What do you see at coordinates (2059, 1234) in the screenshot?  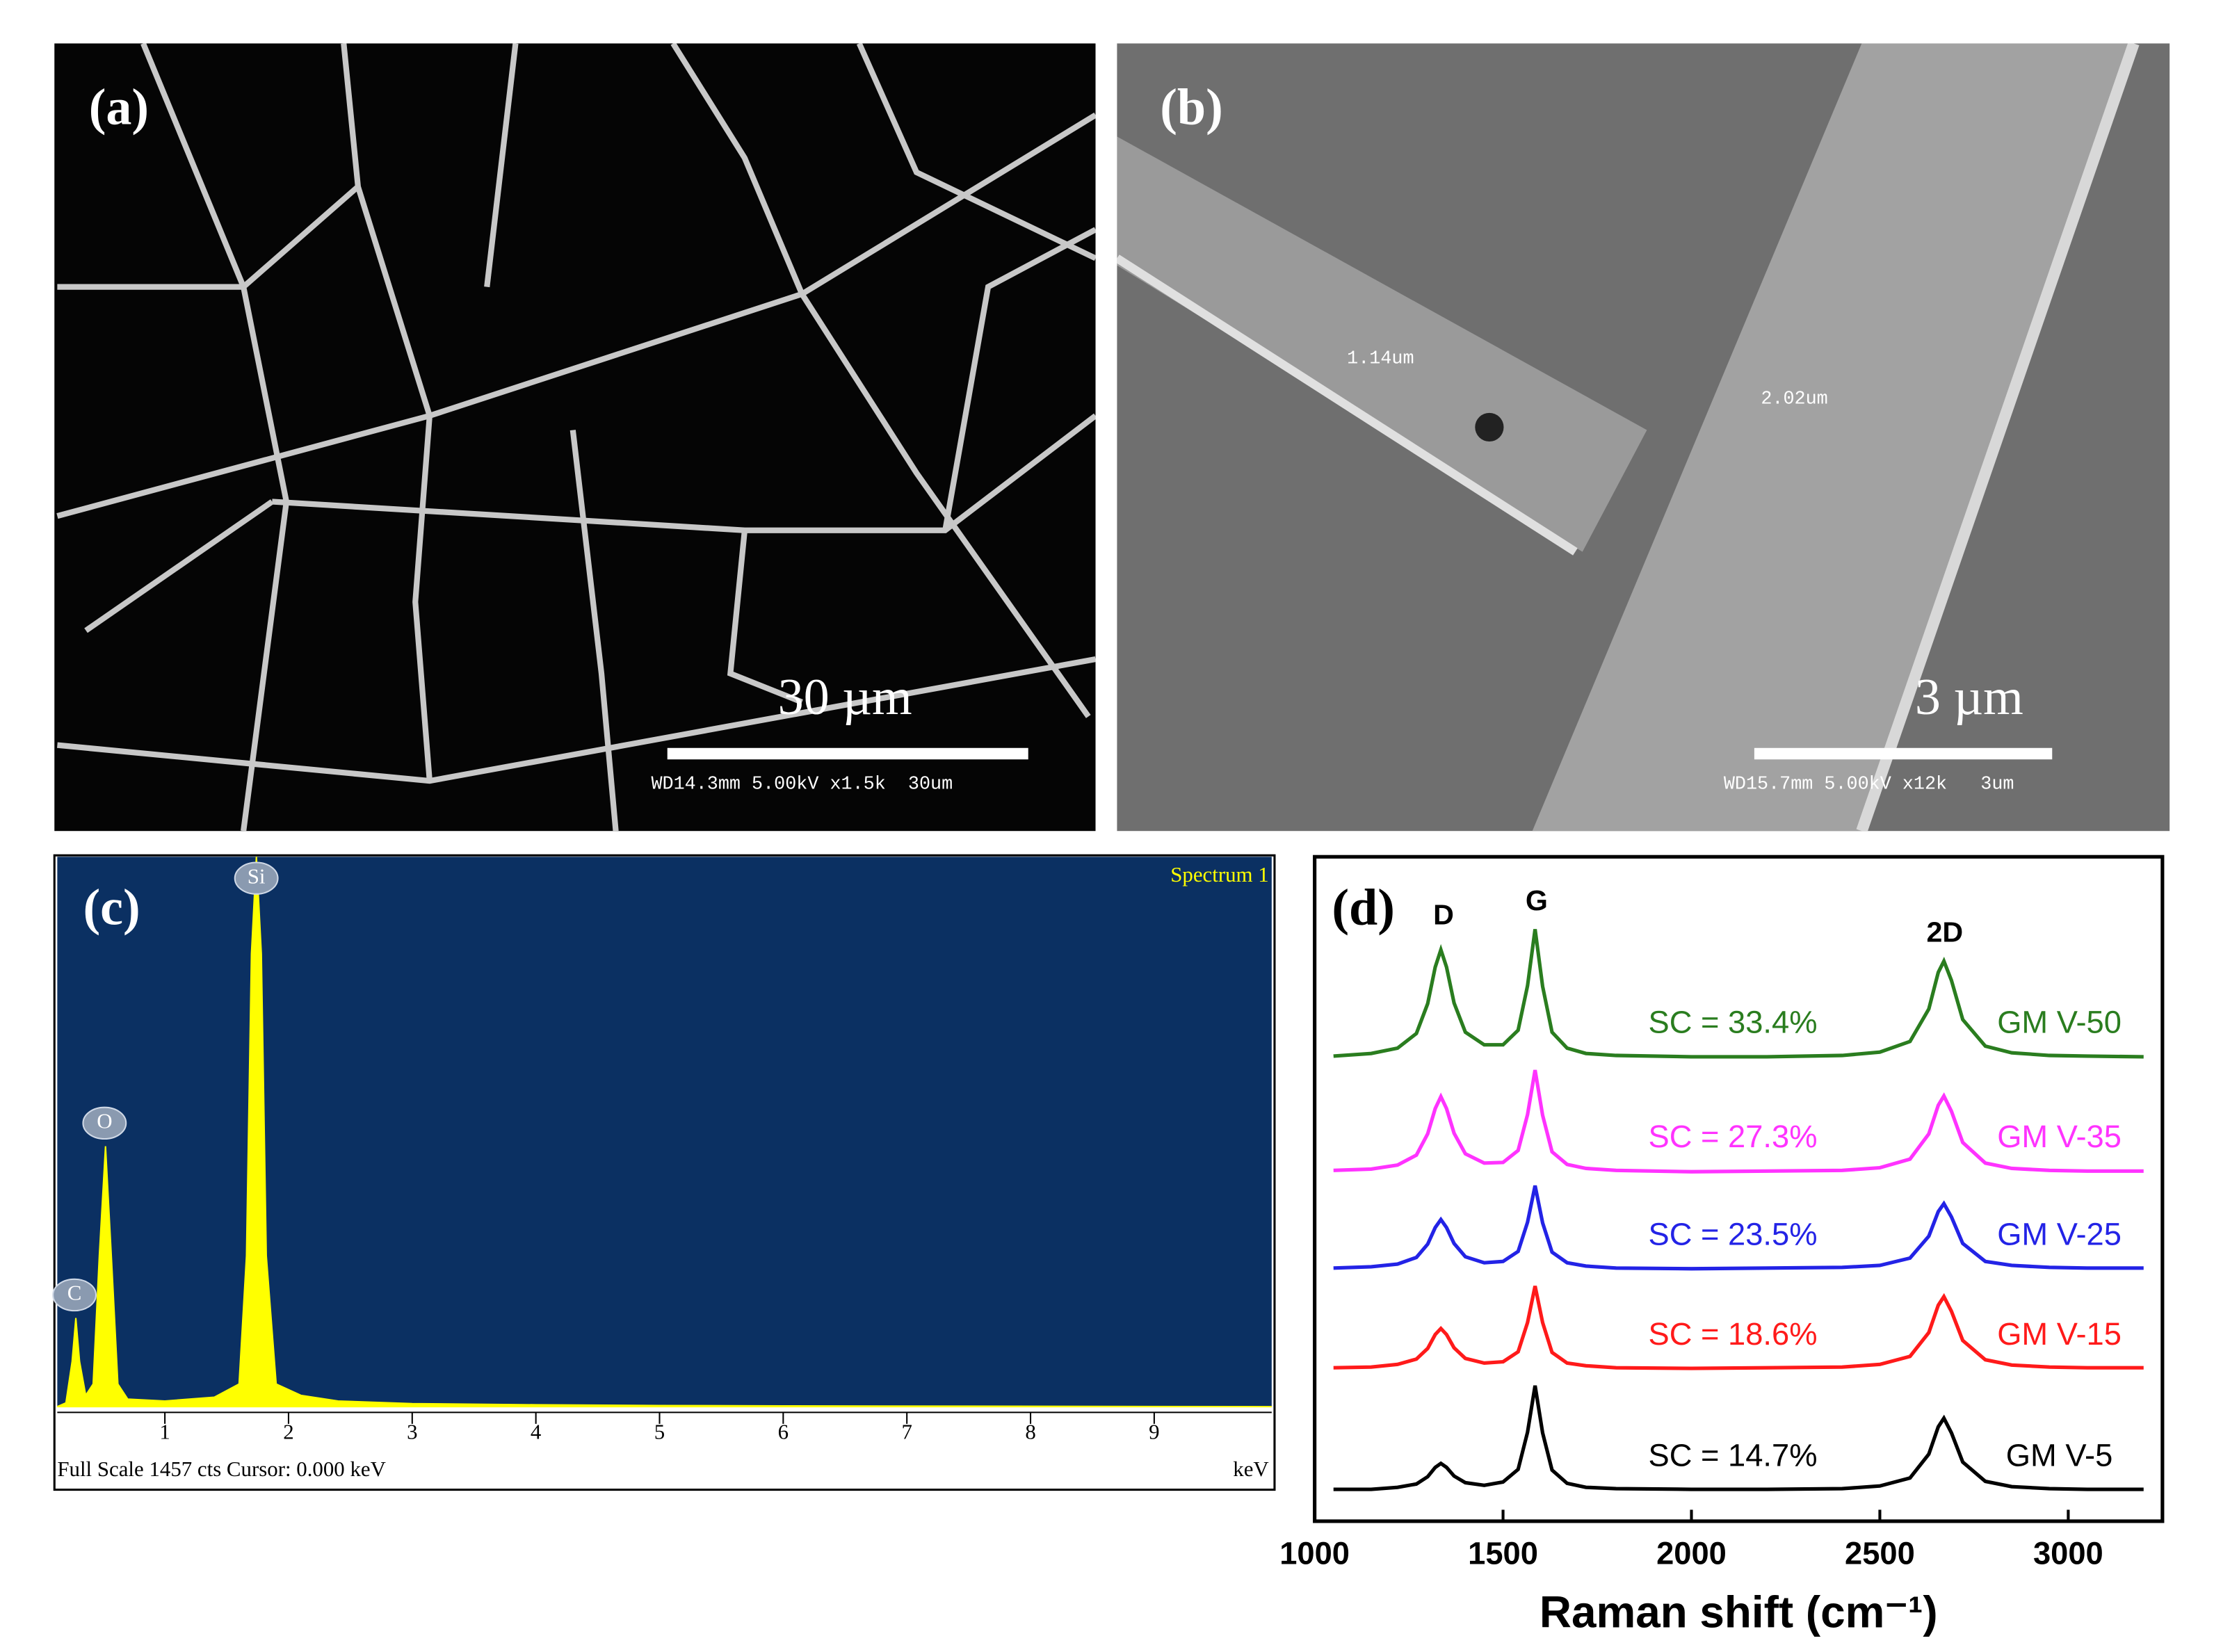 I see `legend-label: GM V-25` at bounding box center [2059, 1234].